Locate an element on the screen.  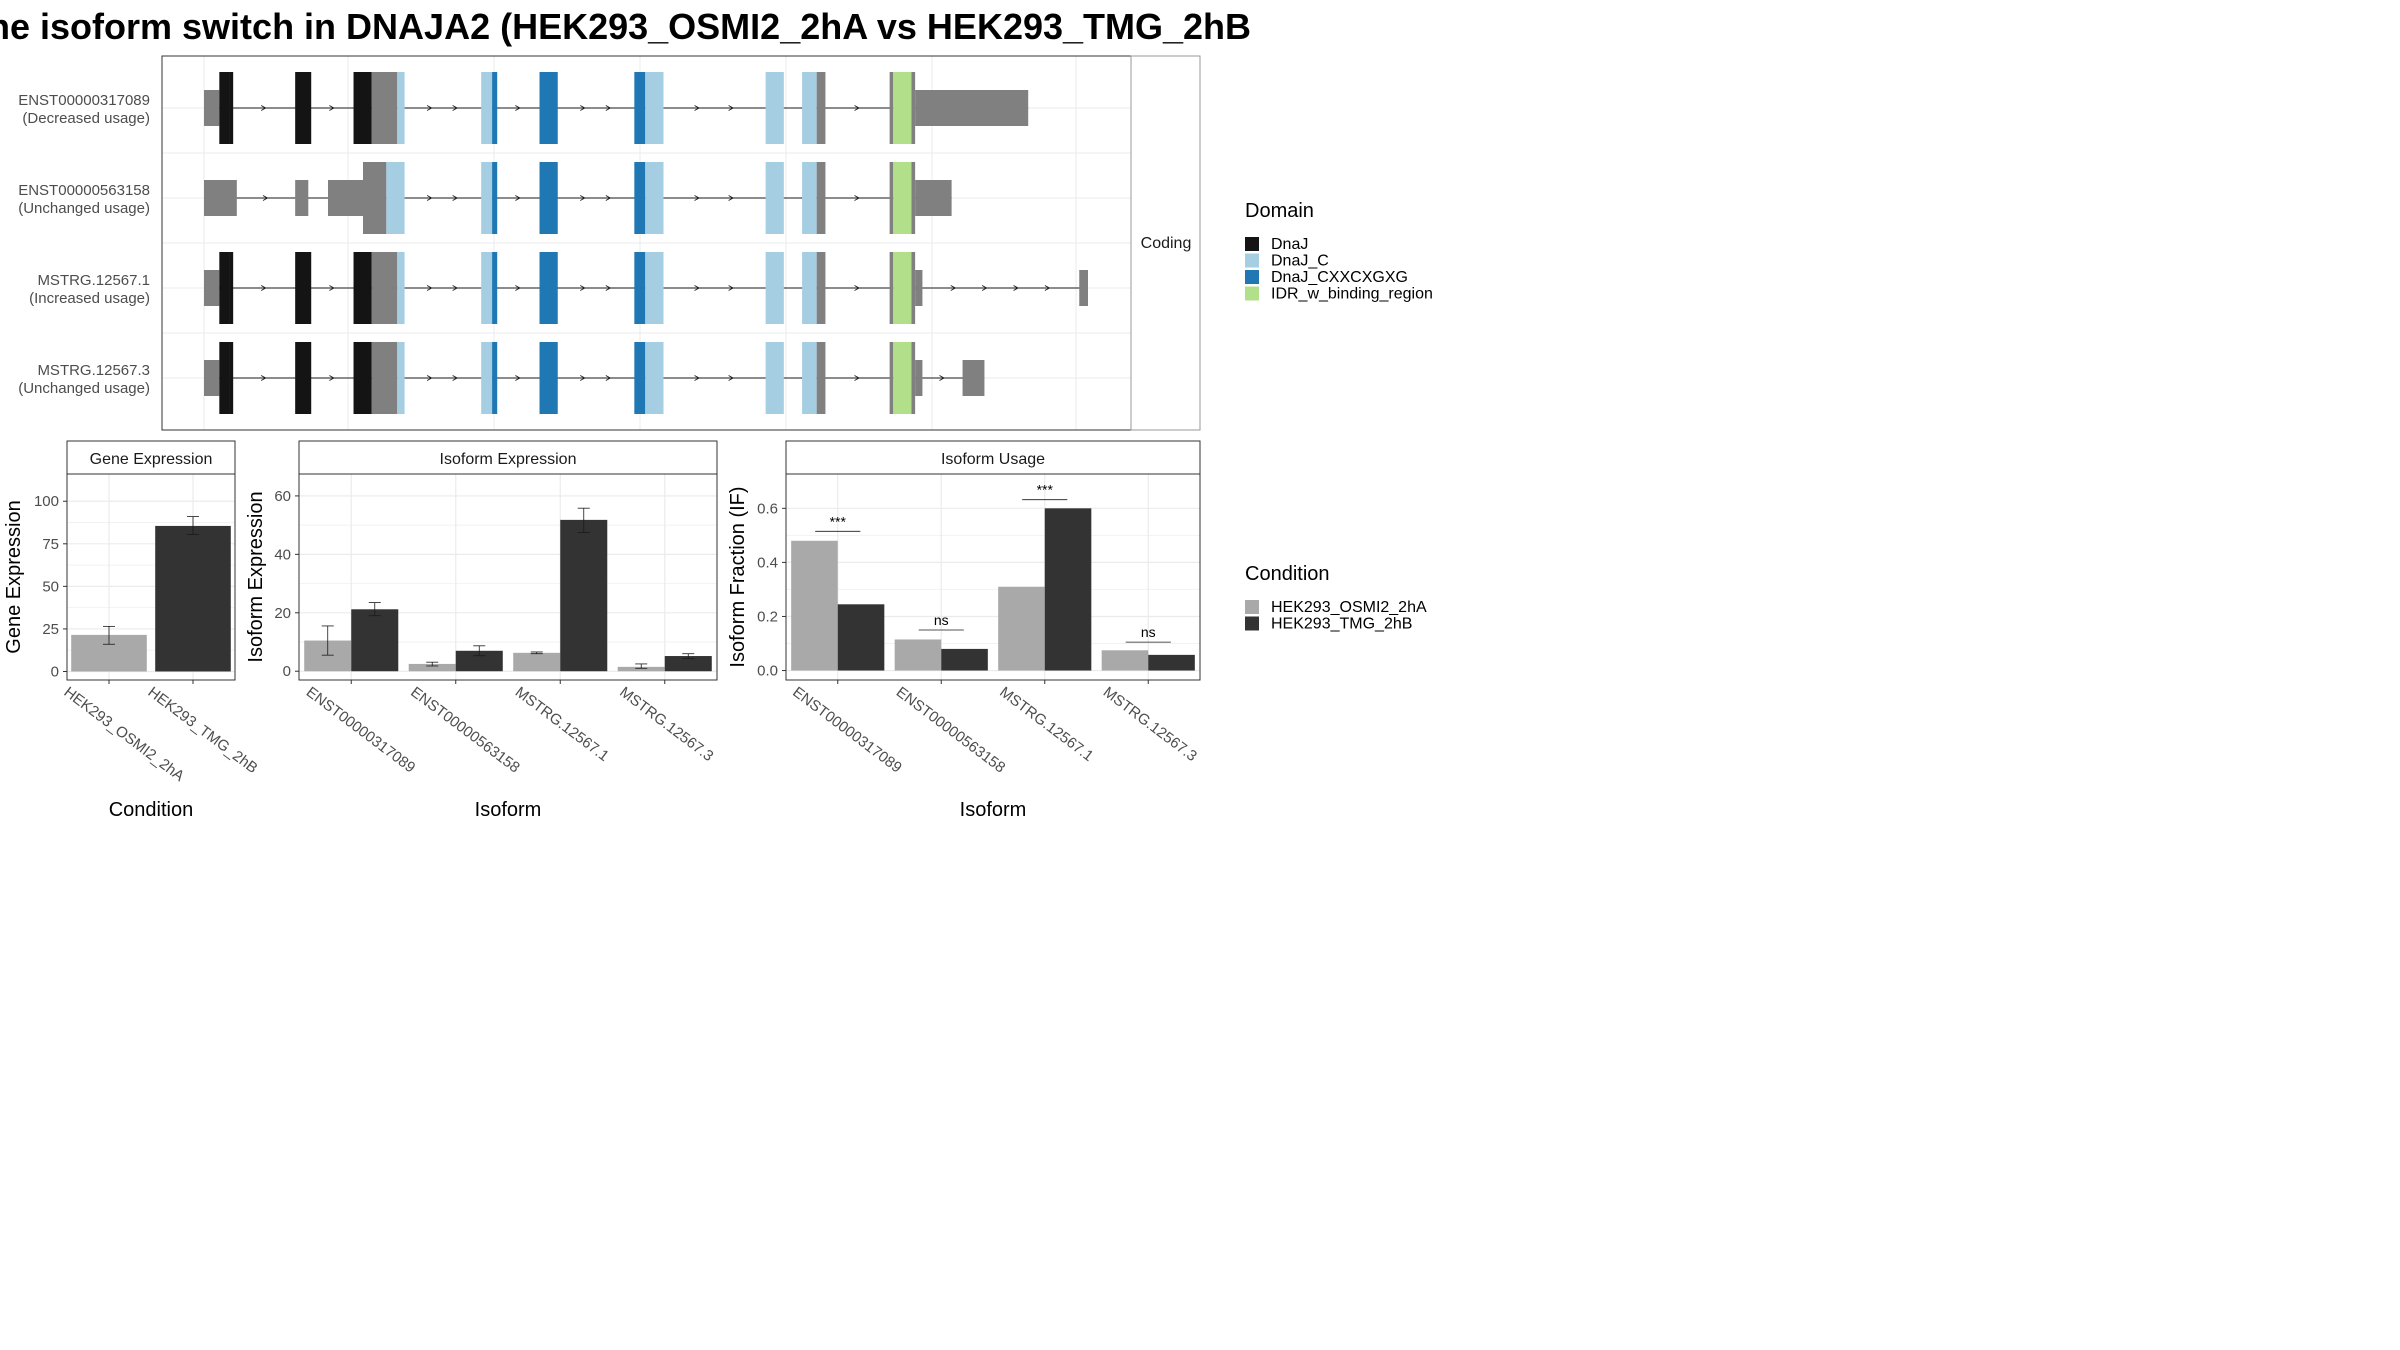
transcript-usage-label: (Decreased usage) is located at coordinates (86, 118).